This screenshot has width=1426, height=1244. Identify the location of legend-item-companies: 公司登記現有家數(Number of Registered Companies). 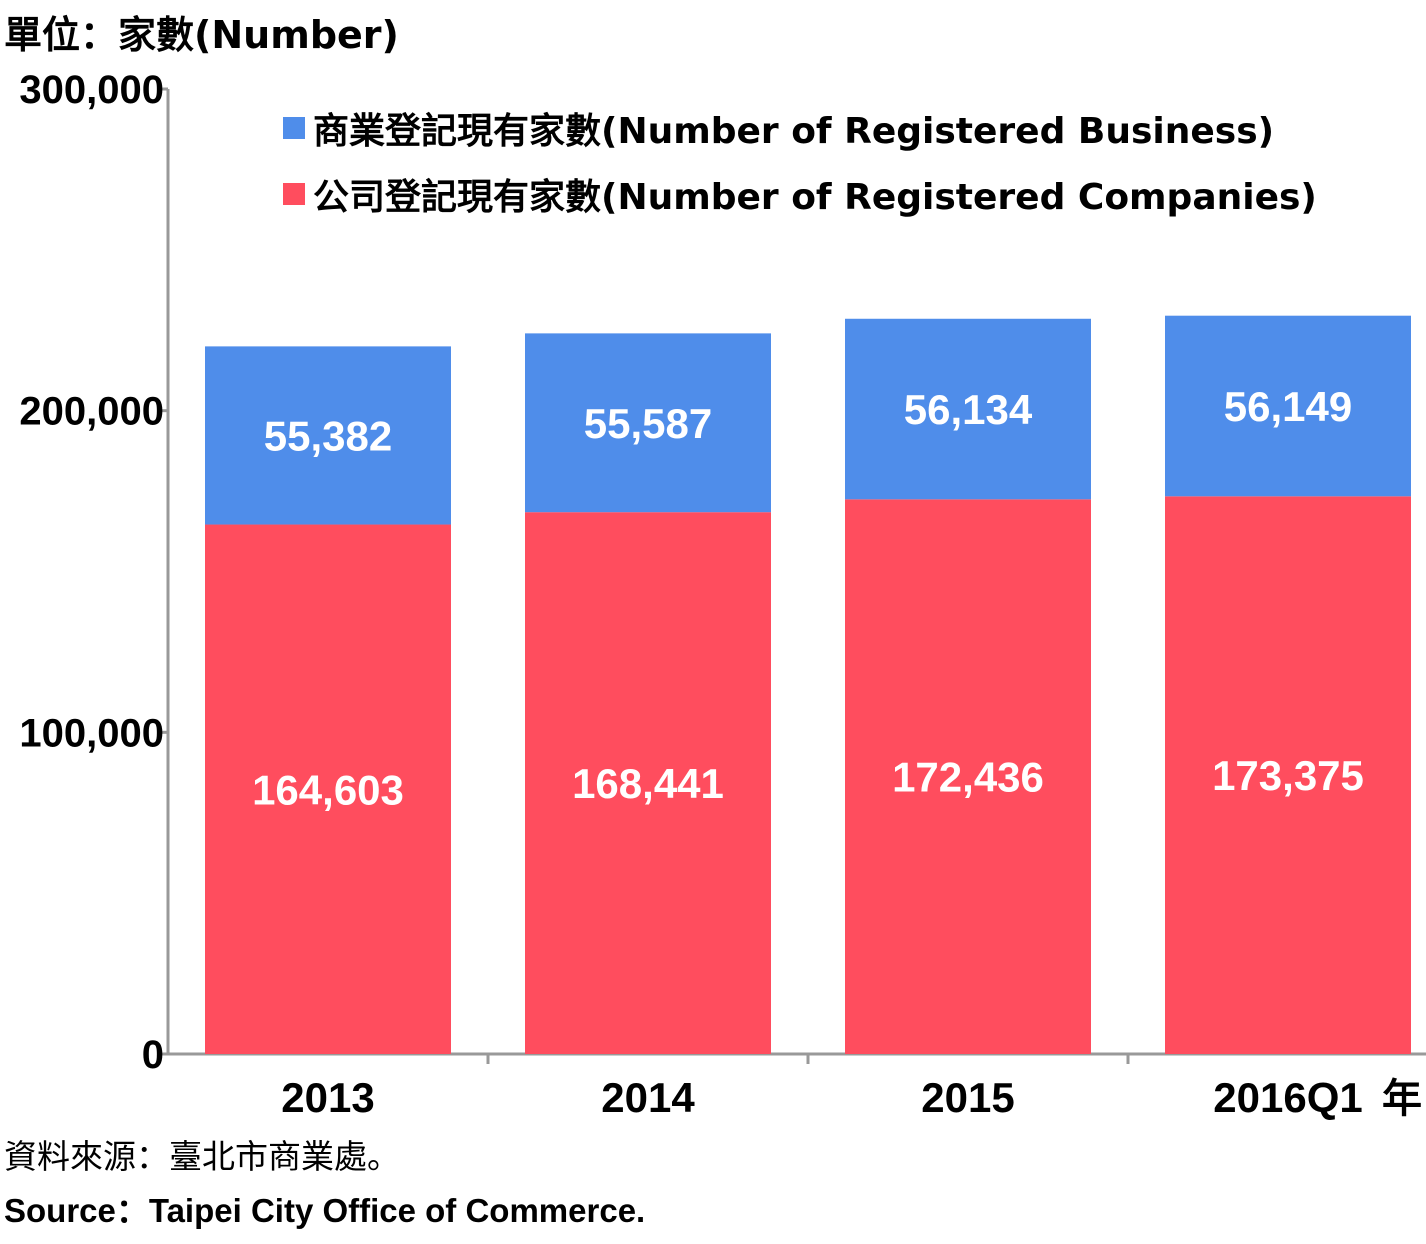
(800, 194).